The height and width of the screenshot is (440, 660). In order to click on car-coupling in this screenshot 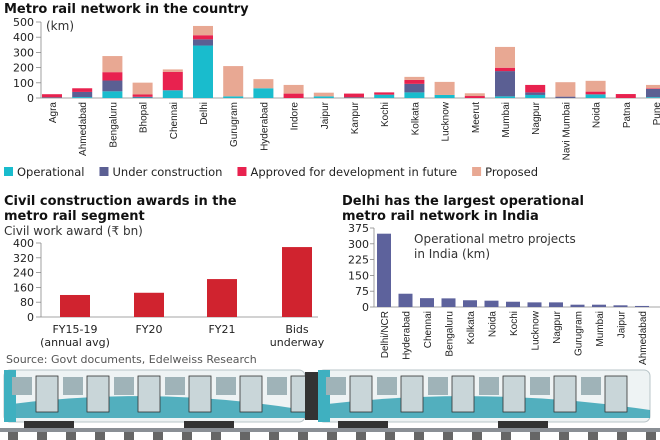, I will do `click(311, 396)`.